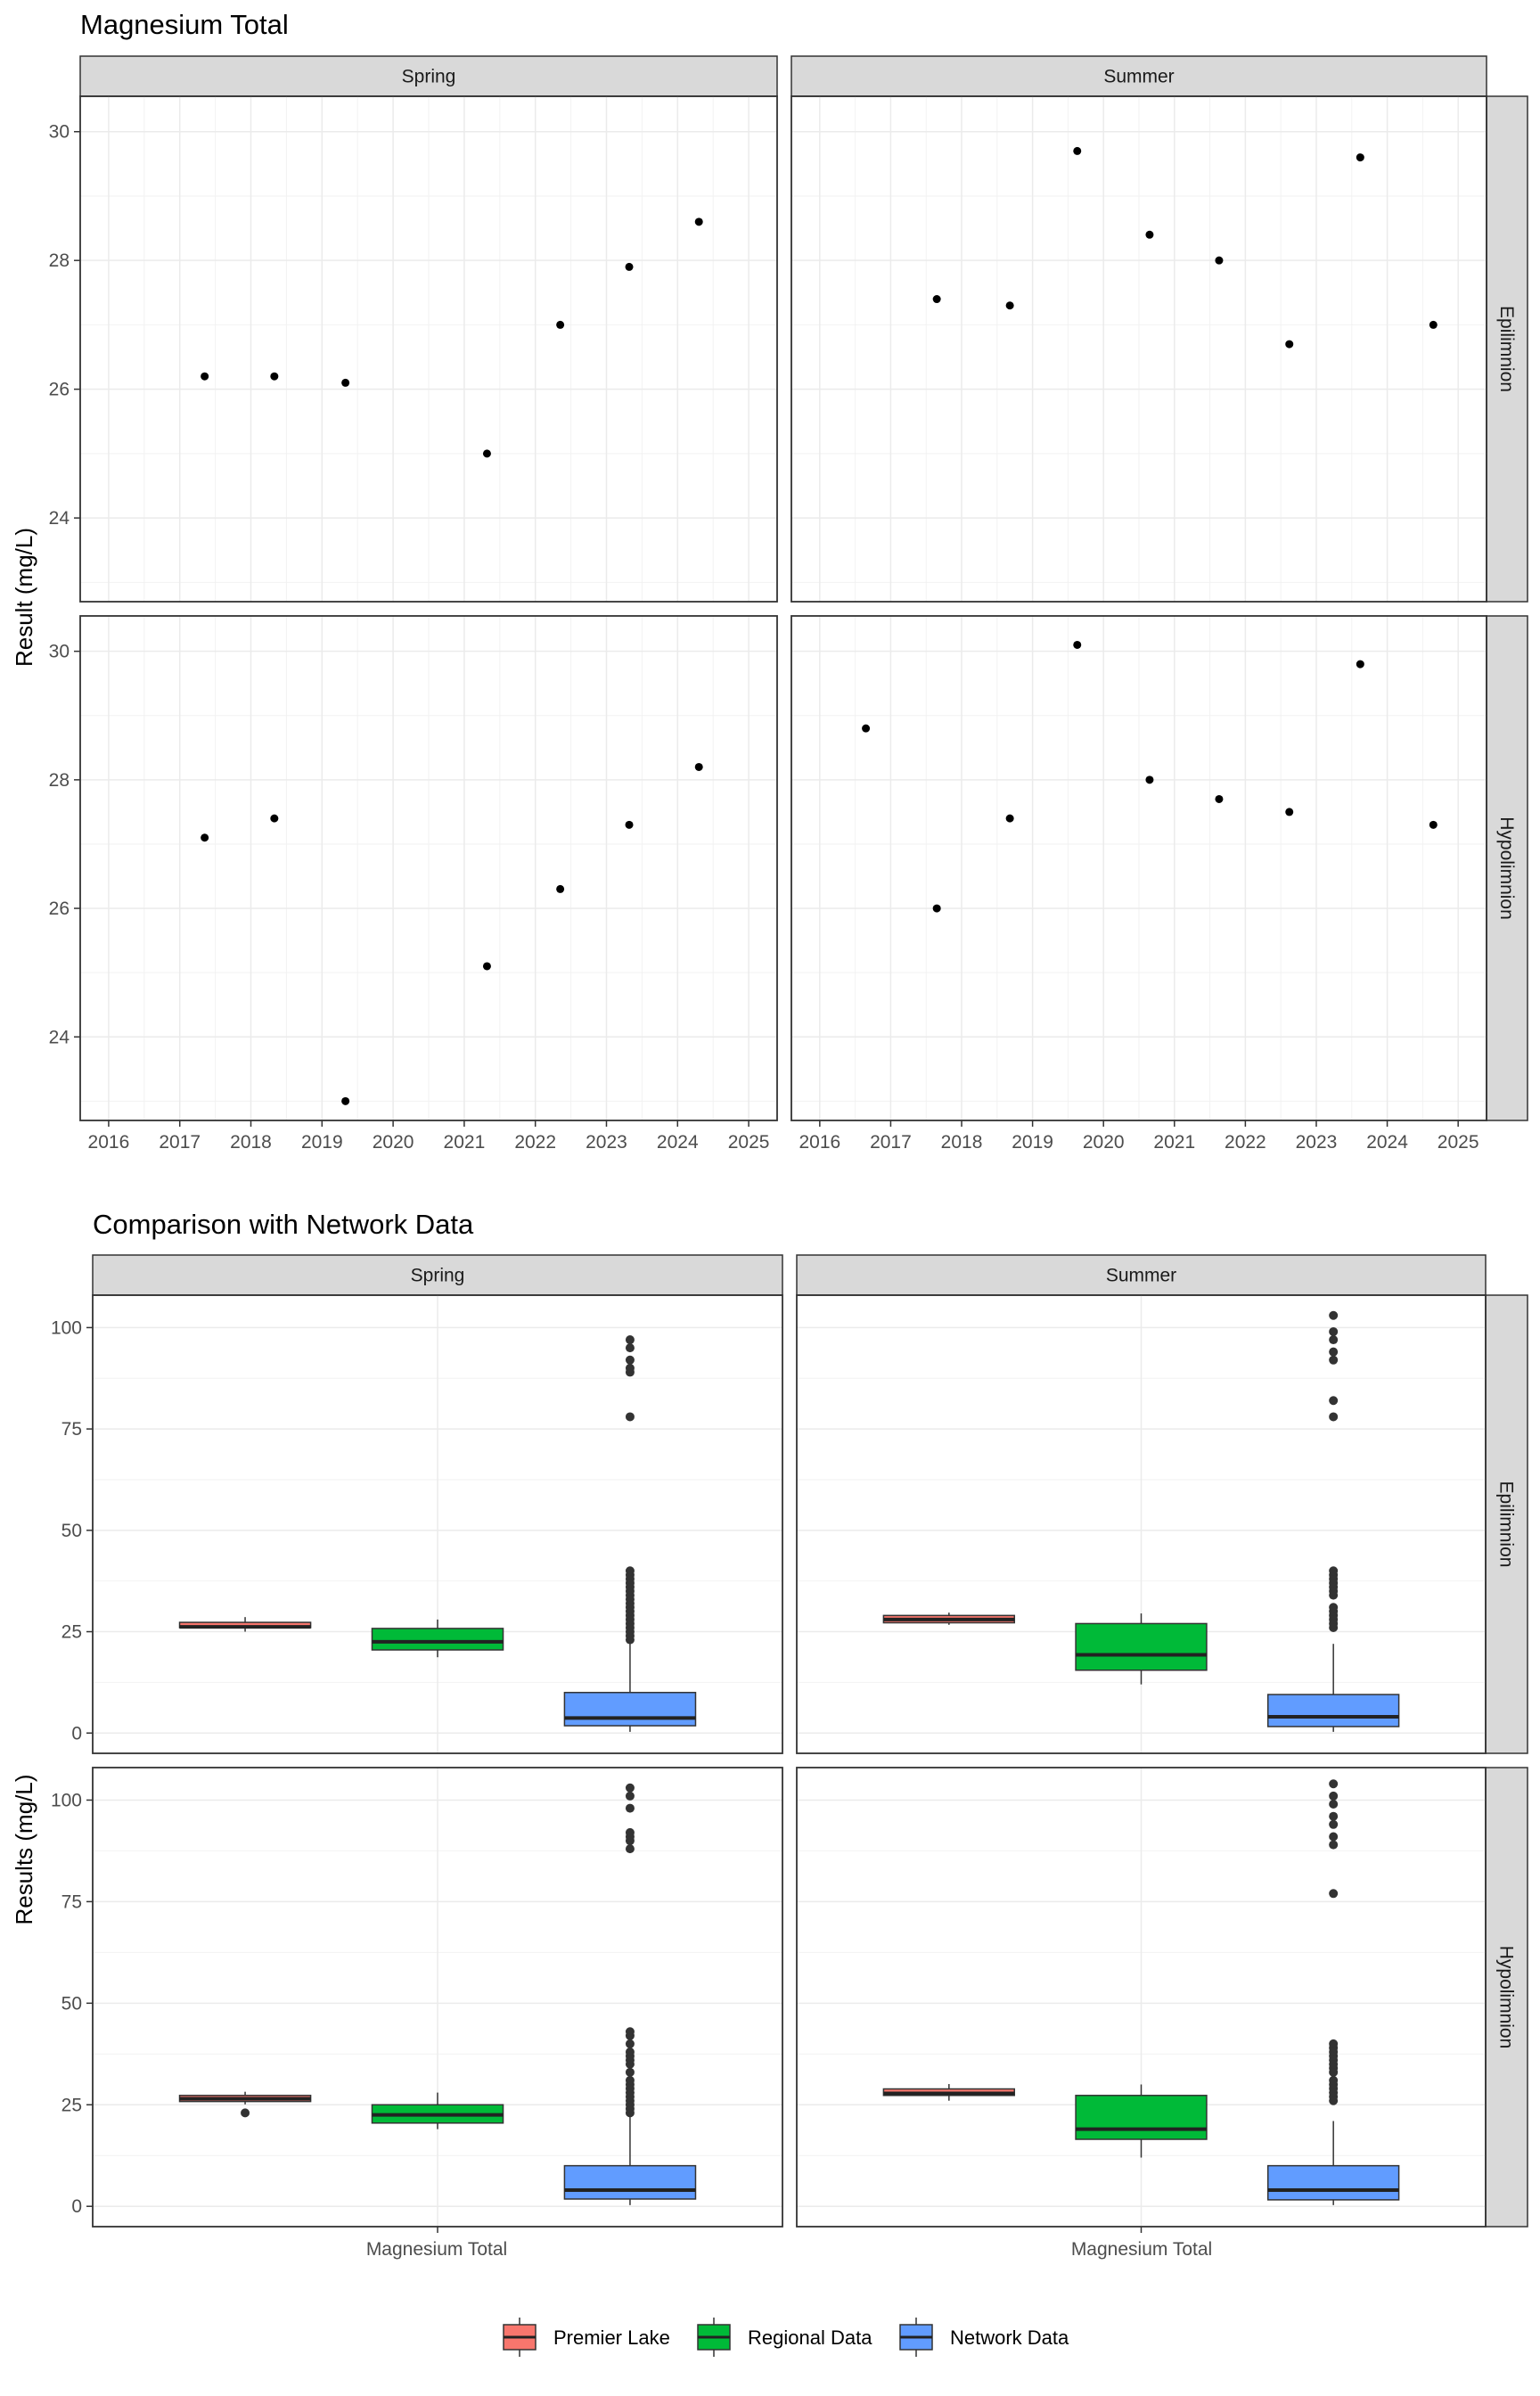  Describe the element at coordinates (1032, 1142) in the screenshot. I see `x-tick-label: 2019` at that location.